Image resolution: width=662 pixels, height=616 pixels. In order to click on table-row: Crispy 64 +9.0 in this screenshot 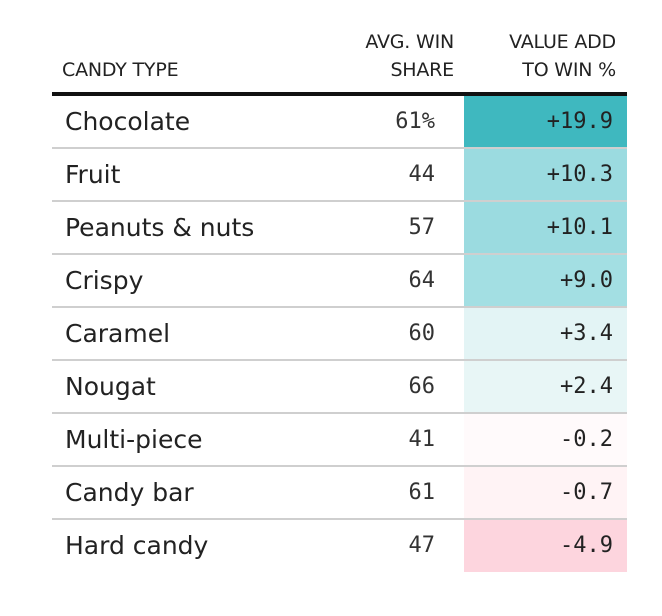, I will do `click(339, 281)`.